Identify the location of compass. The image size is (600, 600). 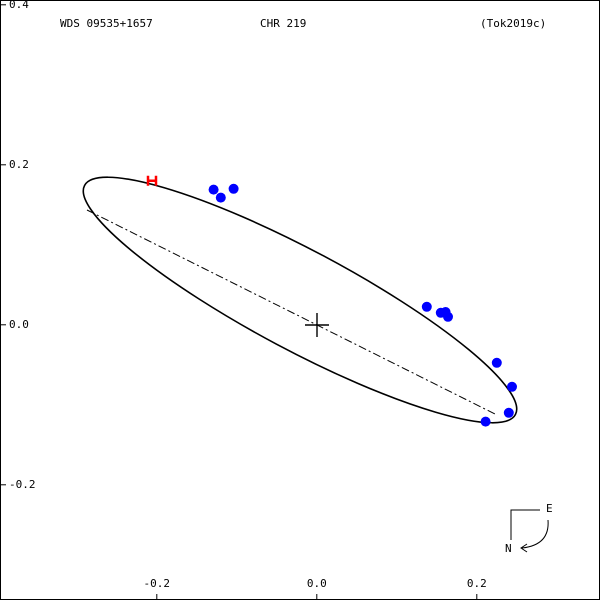
(525, 524).